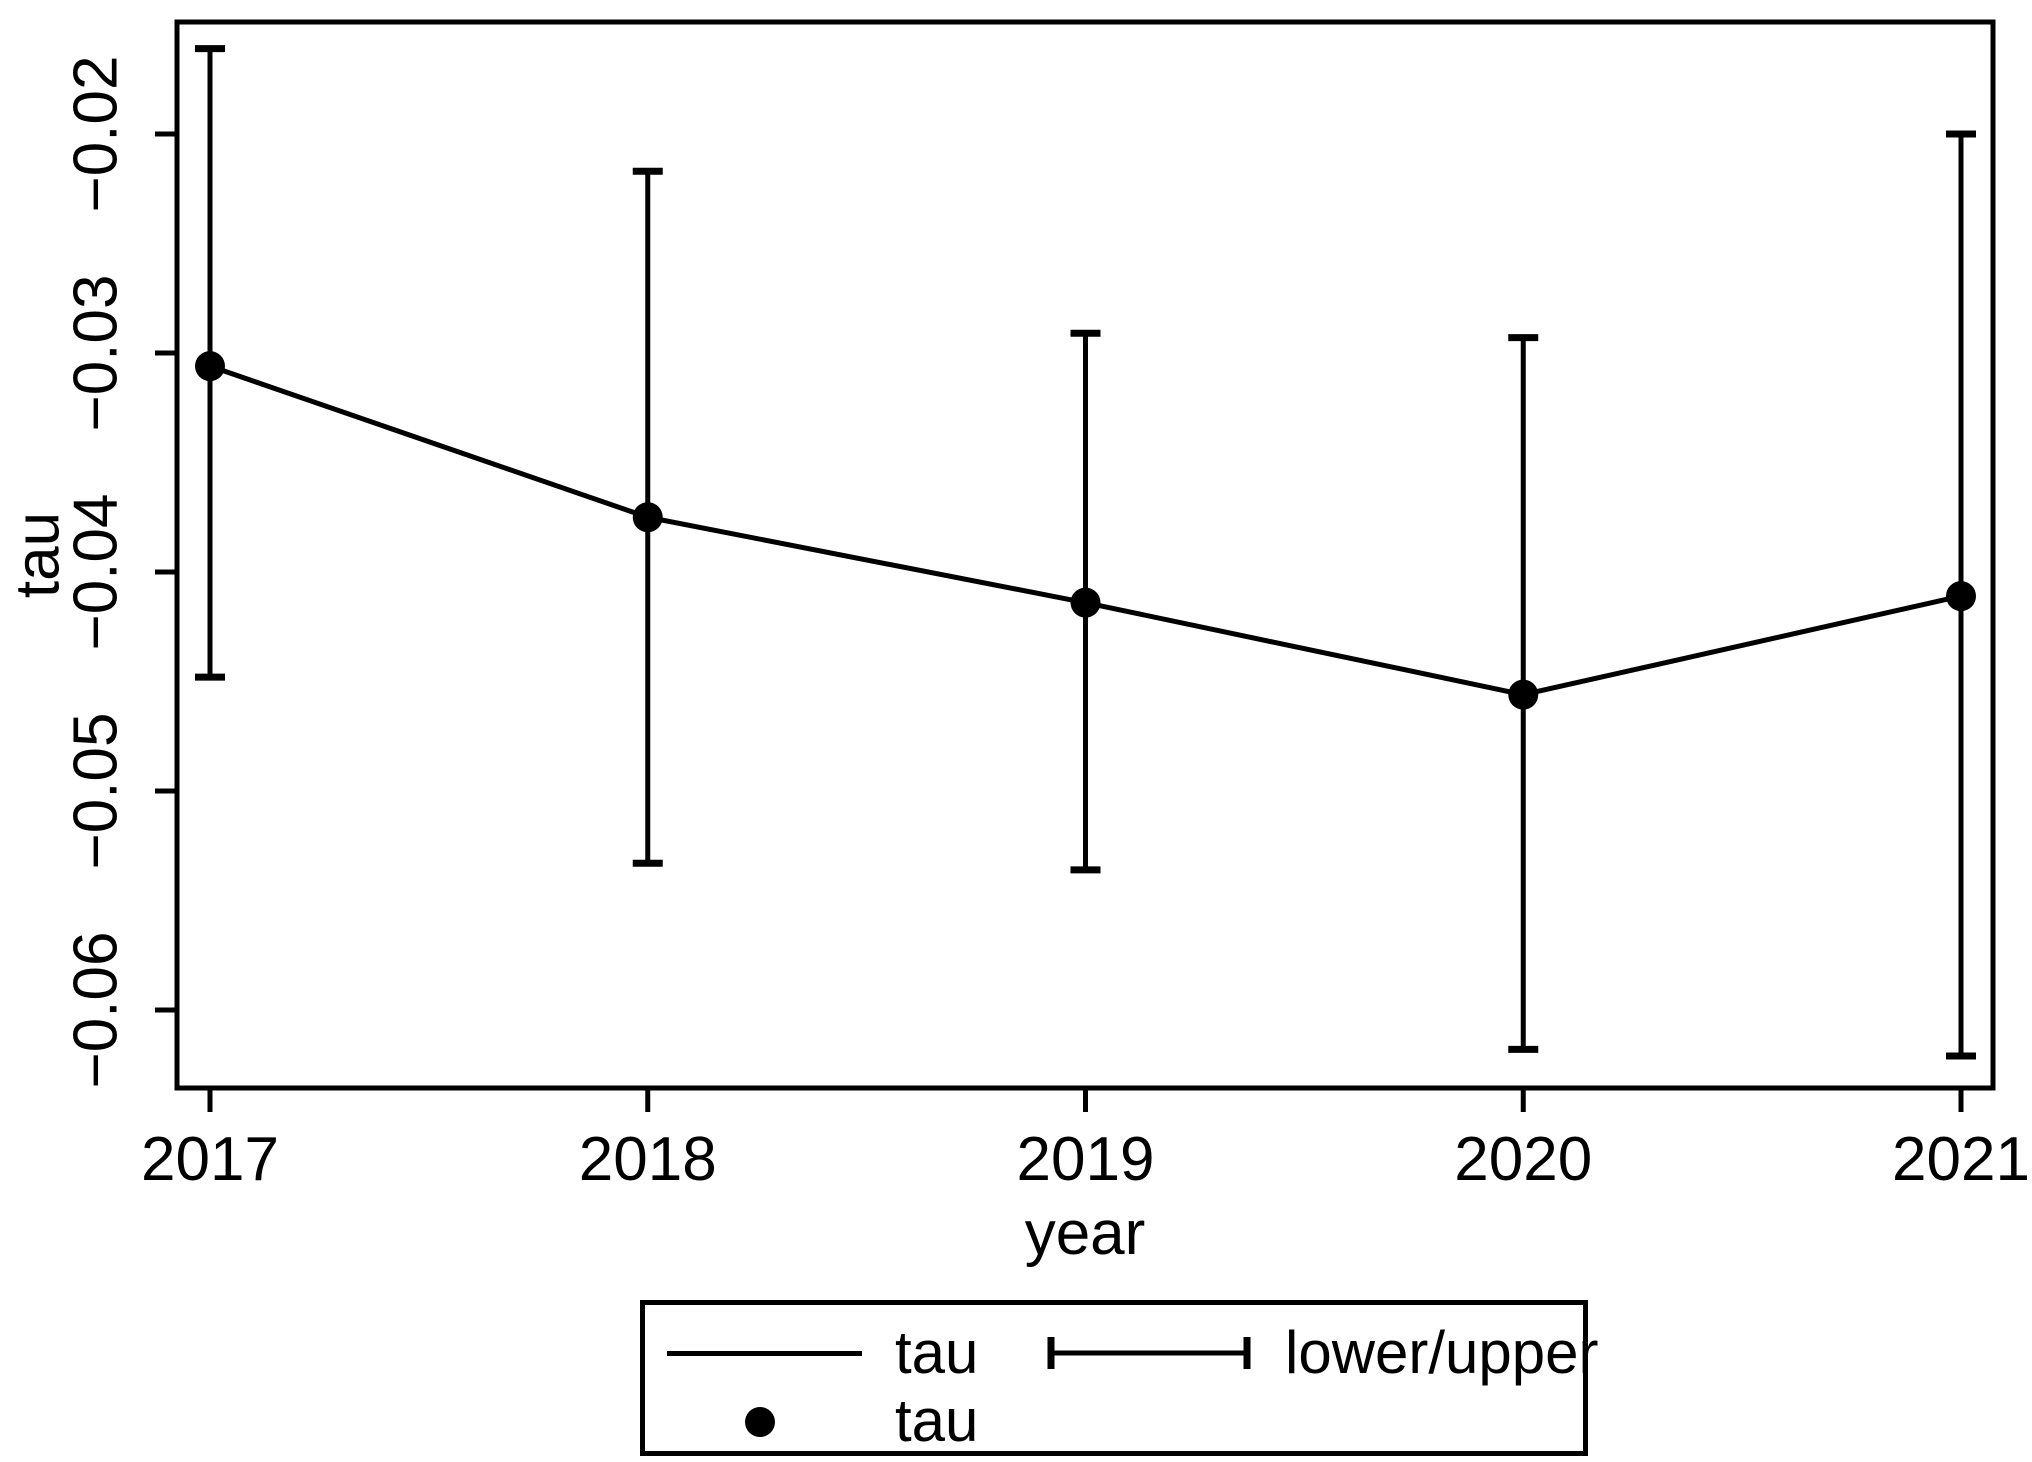  What do you see at coordinates (937, 1420) in the screenshot?
I see `legend-label-tau-dot: tau` at bounding box center [937, 1420].